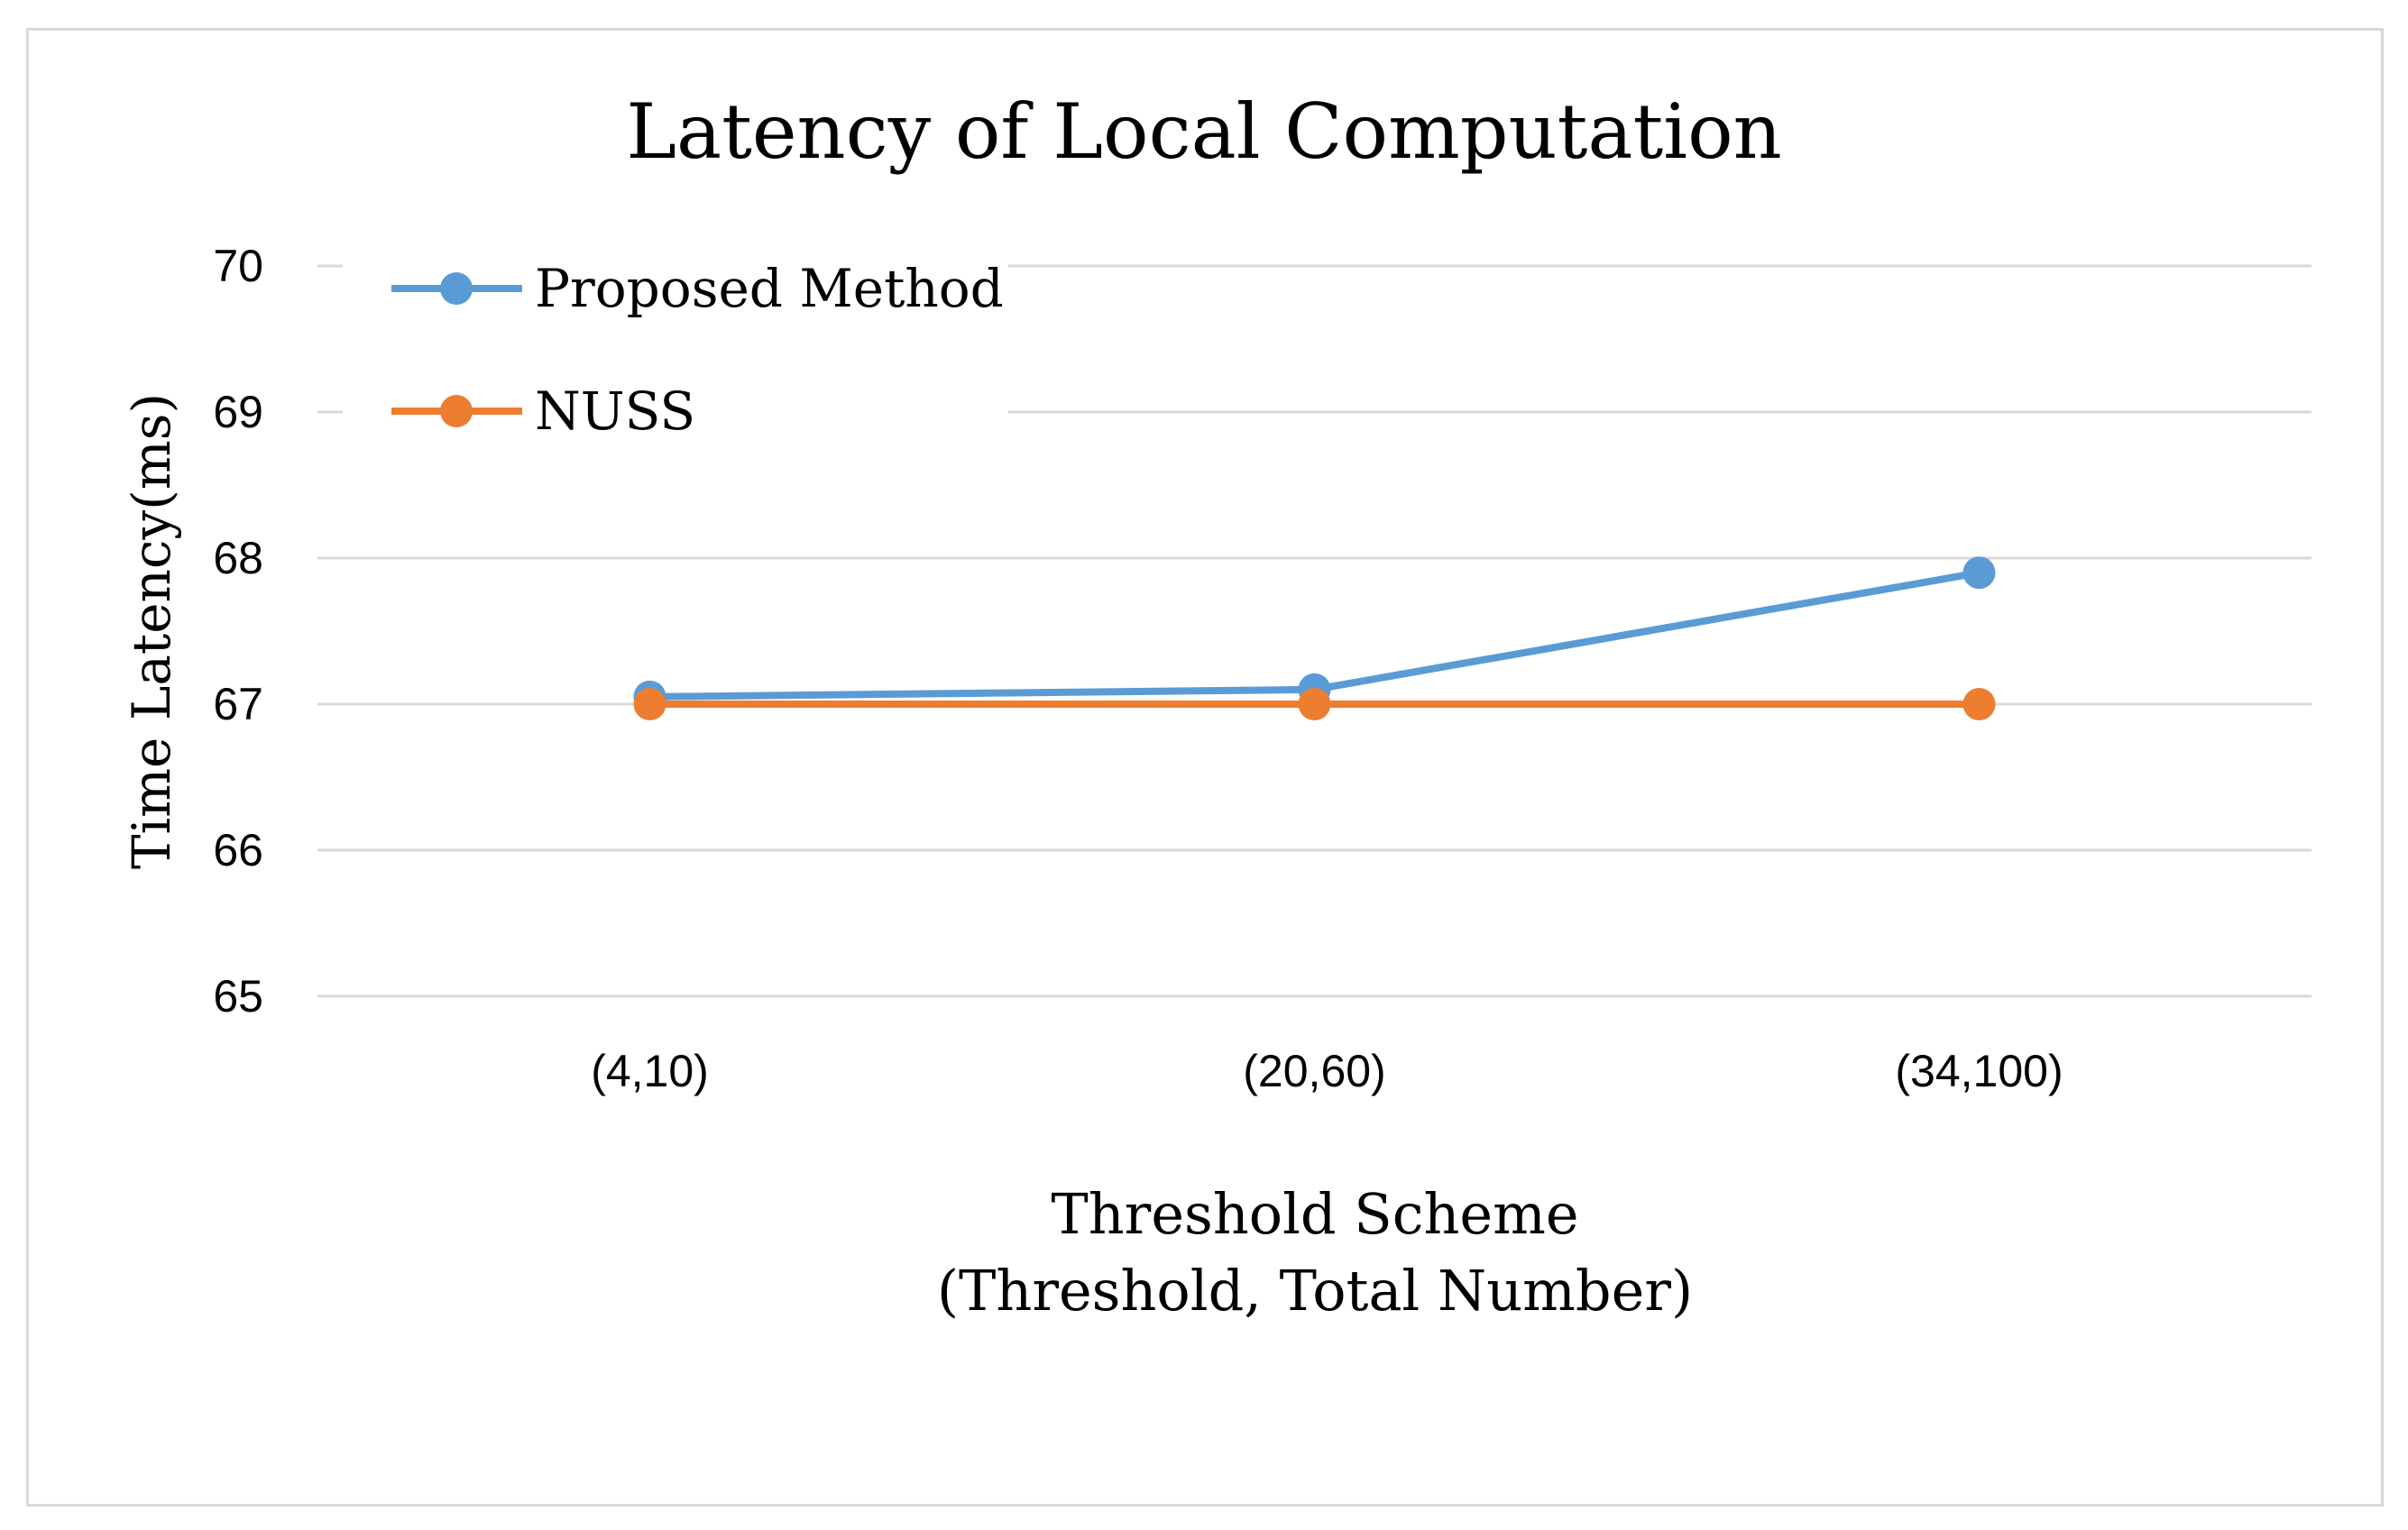  What do you see at coordinates (1204, 132) in the screenshot?
I see `chart-title: Latency of Local Computation` at bounding box center [1204, 132].